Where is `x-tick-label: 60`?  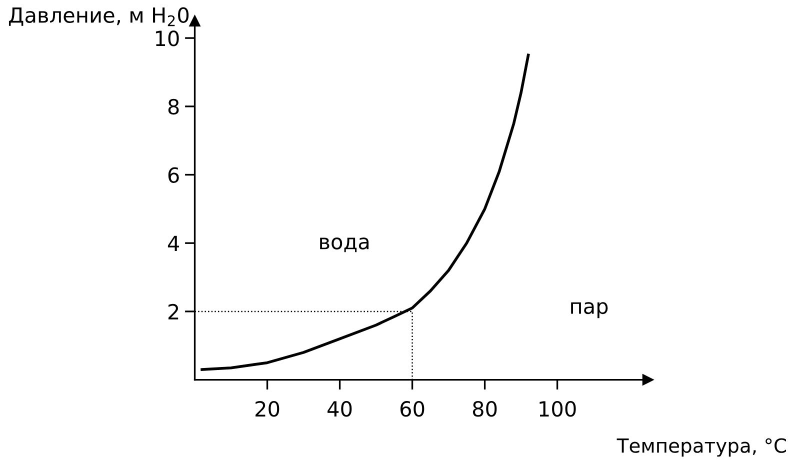
x-tick-label: 60 is located at coordinates (412, 408).